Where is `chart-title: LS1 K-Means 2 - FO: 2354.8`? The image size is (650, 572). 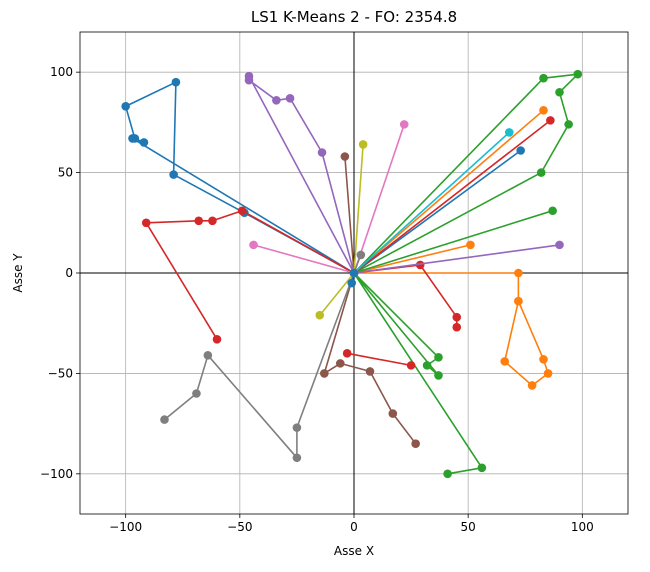 chart-title: LS1 K-Means 2 - FO: 2354.8 is located at coordinates (354, 17).